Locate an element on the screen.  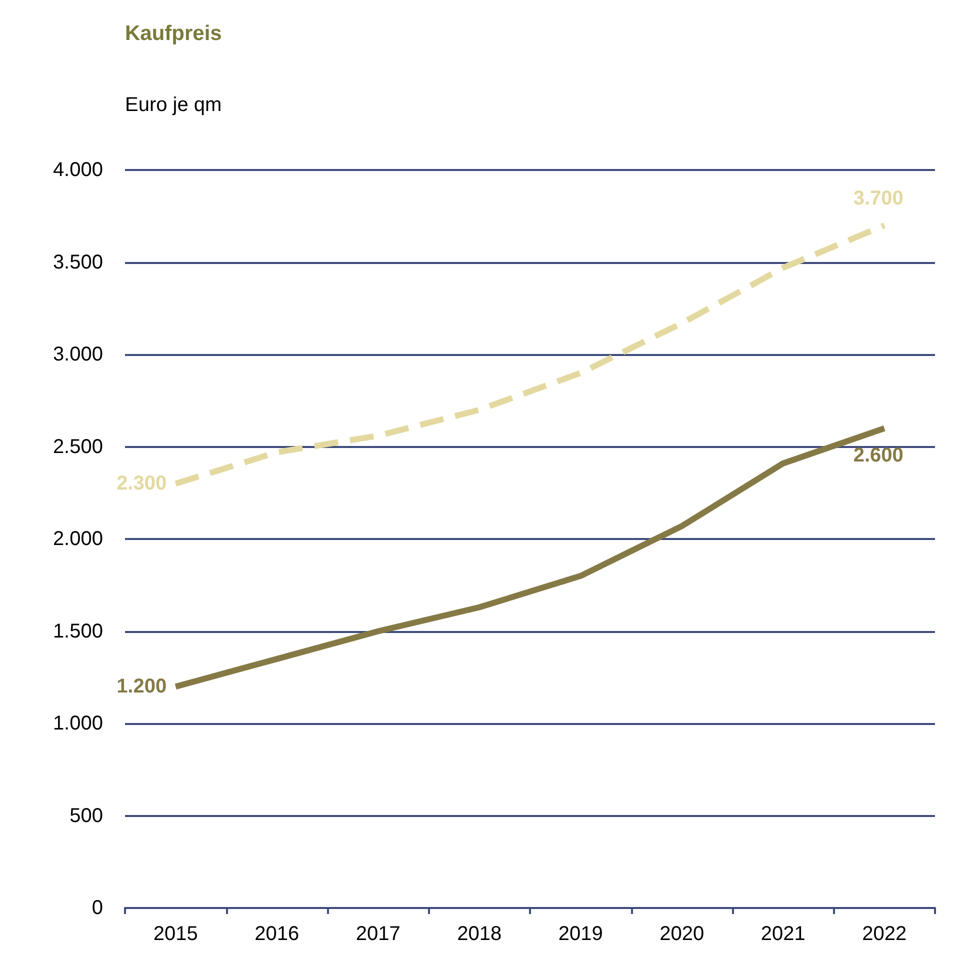
y-tick-label: 3.000 is located at coordinates (77, 355).